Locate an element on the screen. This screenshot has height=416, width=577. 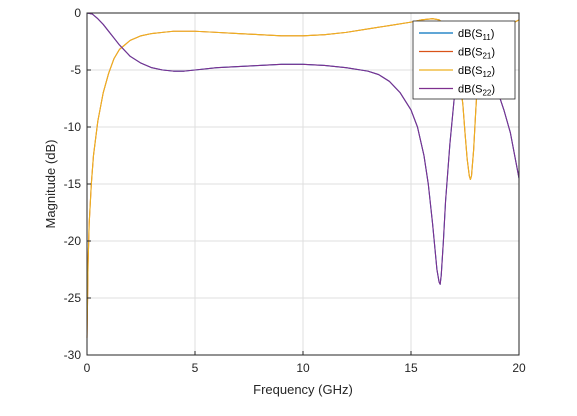
y-tick-label: -20 is located at coordinates (73, 241).